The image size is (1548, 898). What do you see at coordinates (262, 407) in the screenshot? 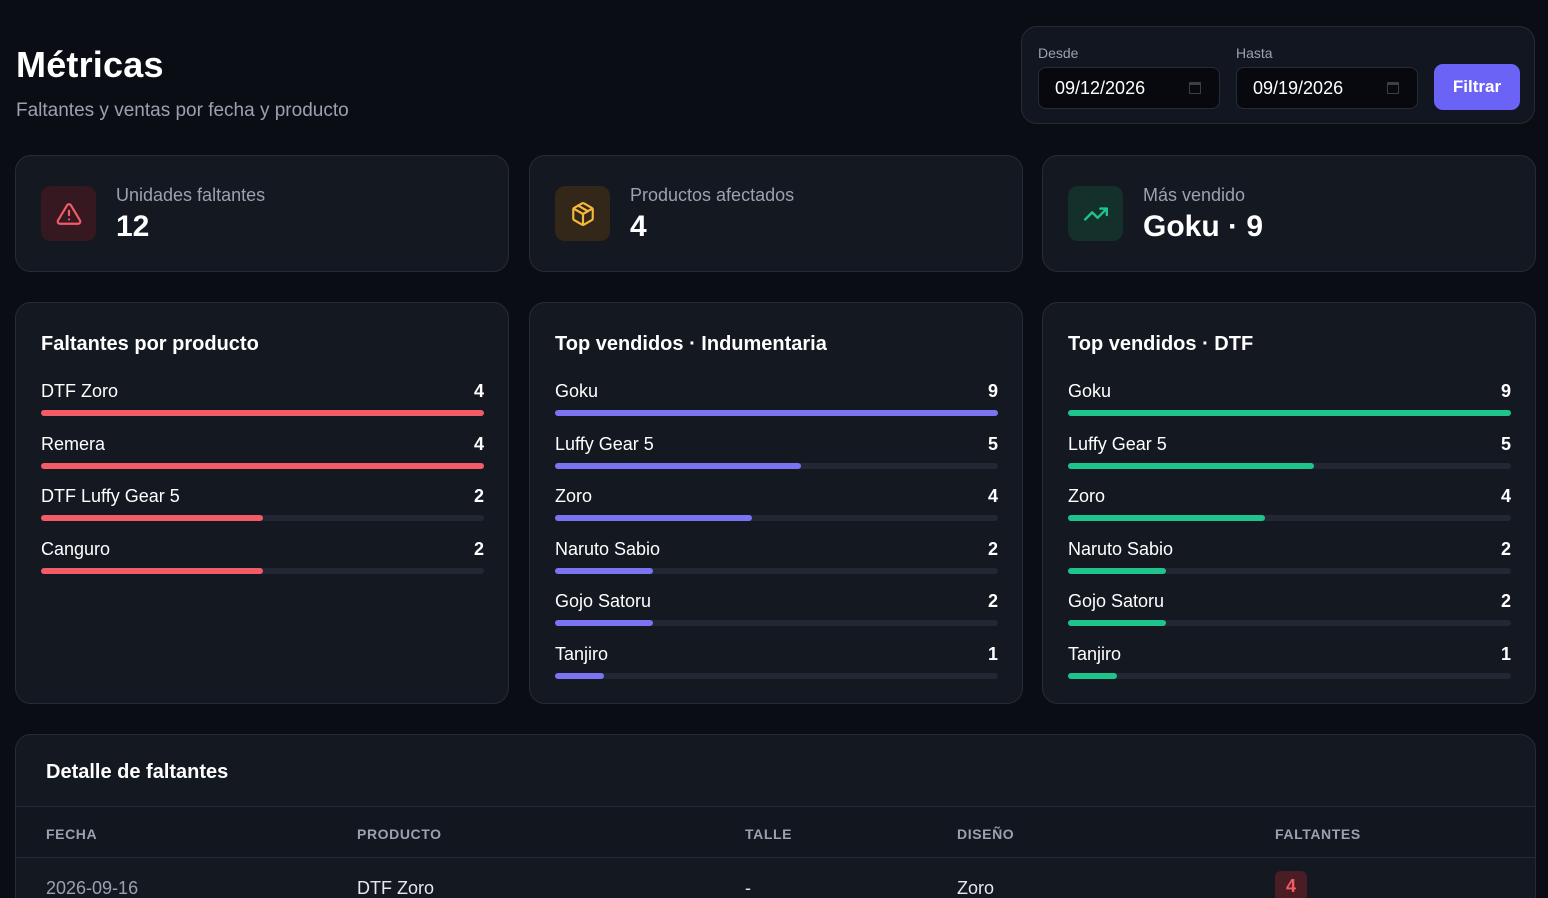
I see `bar-row: DTF Zoro 4` at bounding box center [262, 407].